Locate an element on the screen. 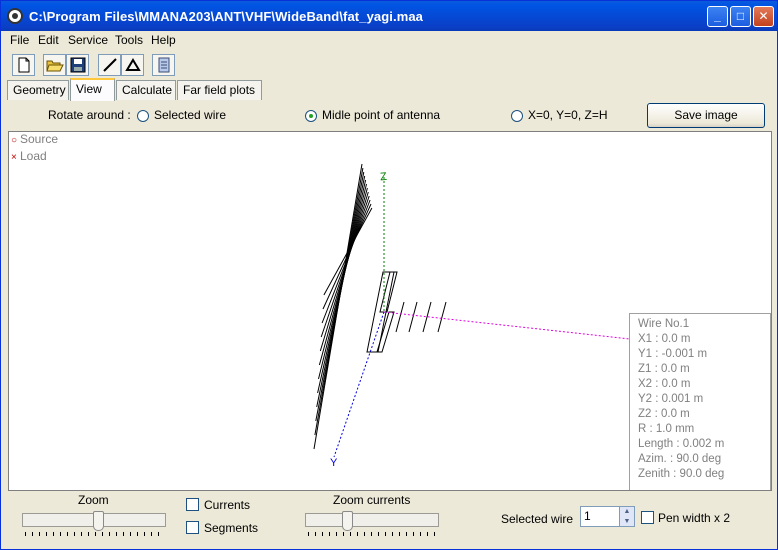 This screenshot has height=550, width=778. tab-geometry: Geometry is located at coordinates (38, 90).